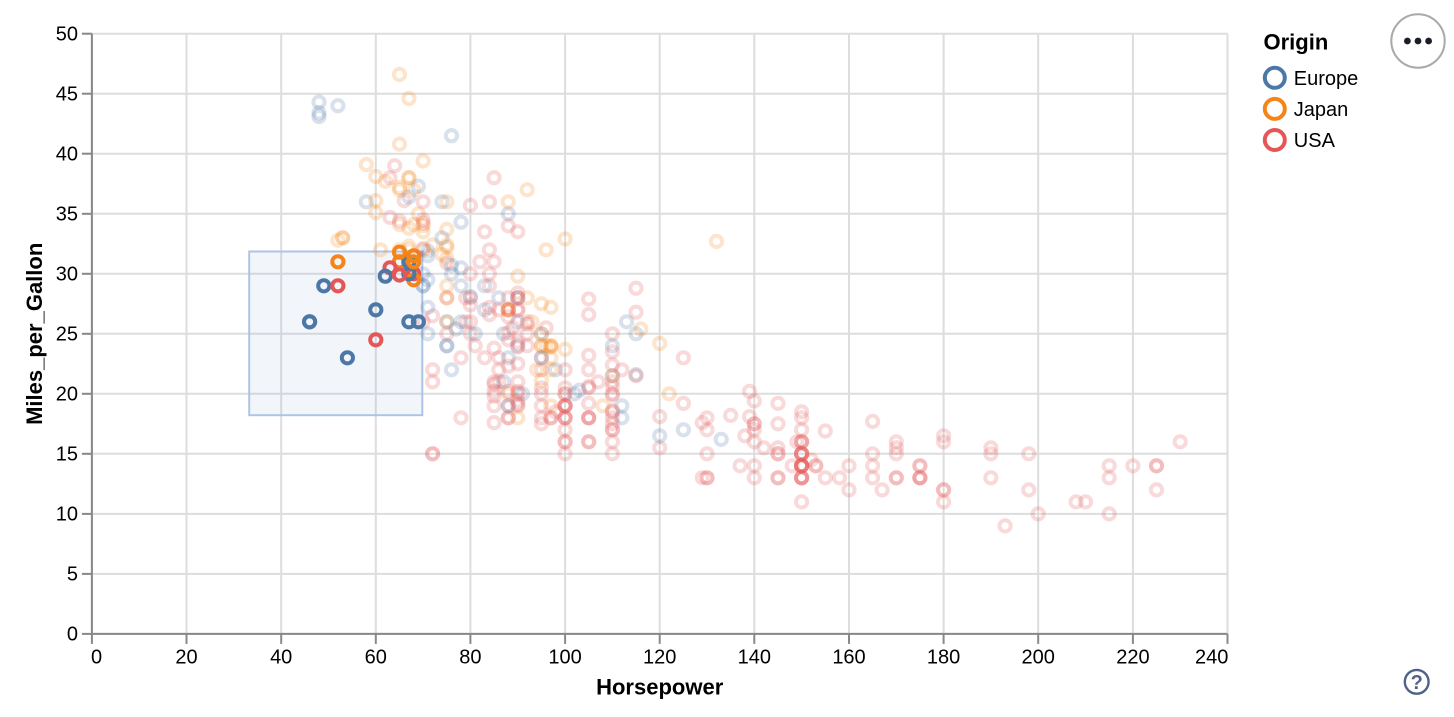 The height and width of the screenshot is (717, 1454). Describe the element at coordinates (659, 658) in the screenshot. I see `svg-text: 120` at that location.